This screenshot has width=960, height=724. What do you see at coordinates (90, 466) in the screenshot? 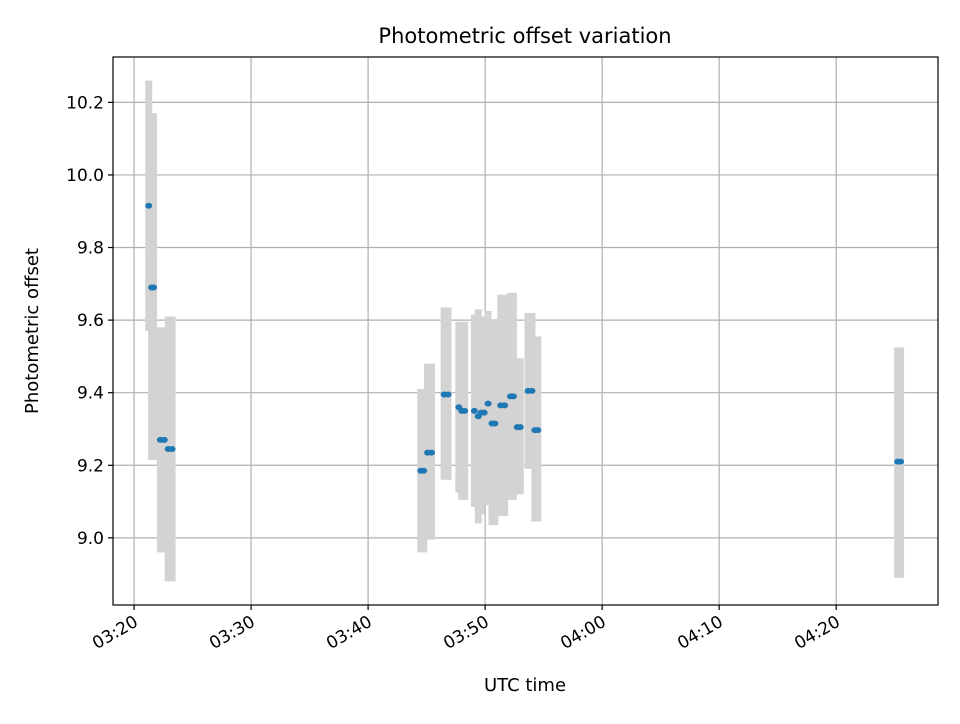
I see `y-tick-label: 9.2` at bounding box center [90, 466].